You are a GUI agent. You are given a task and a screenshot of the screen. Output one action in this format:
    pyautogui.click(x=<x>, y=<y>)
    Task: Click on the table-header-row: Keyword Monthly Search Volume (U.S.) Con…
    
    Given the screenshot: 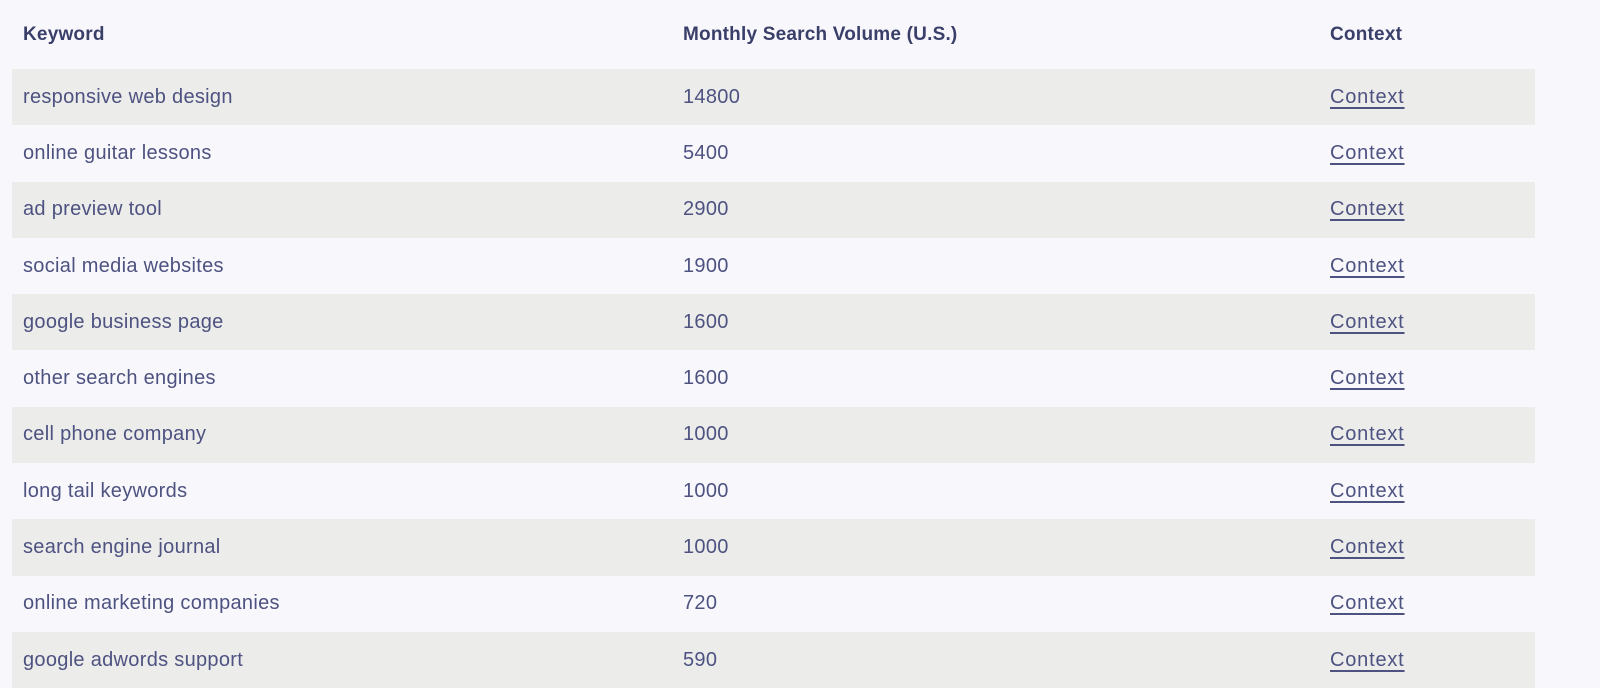 What is the action you would take?
    pyautogui.click(x=773, y=34)
    